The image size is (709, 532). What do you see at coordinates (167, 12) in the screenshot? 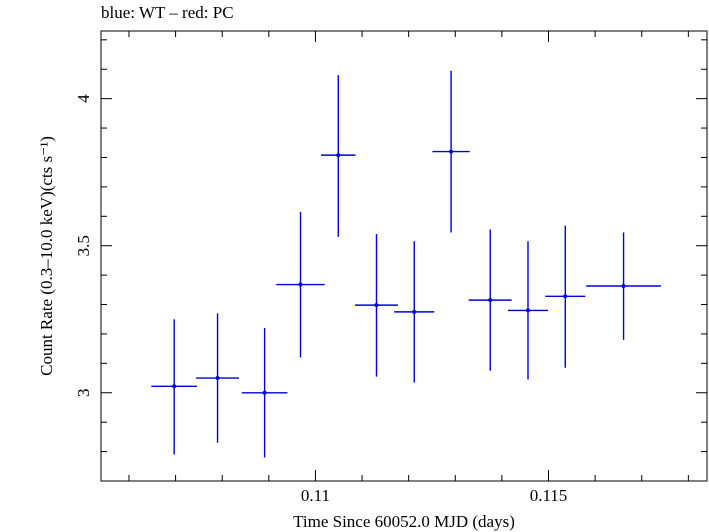
I see `chart-subtitle: blue: WT – red: PC` at bounding box center [167, 12].